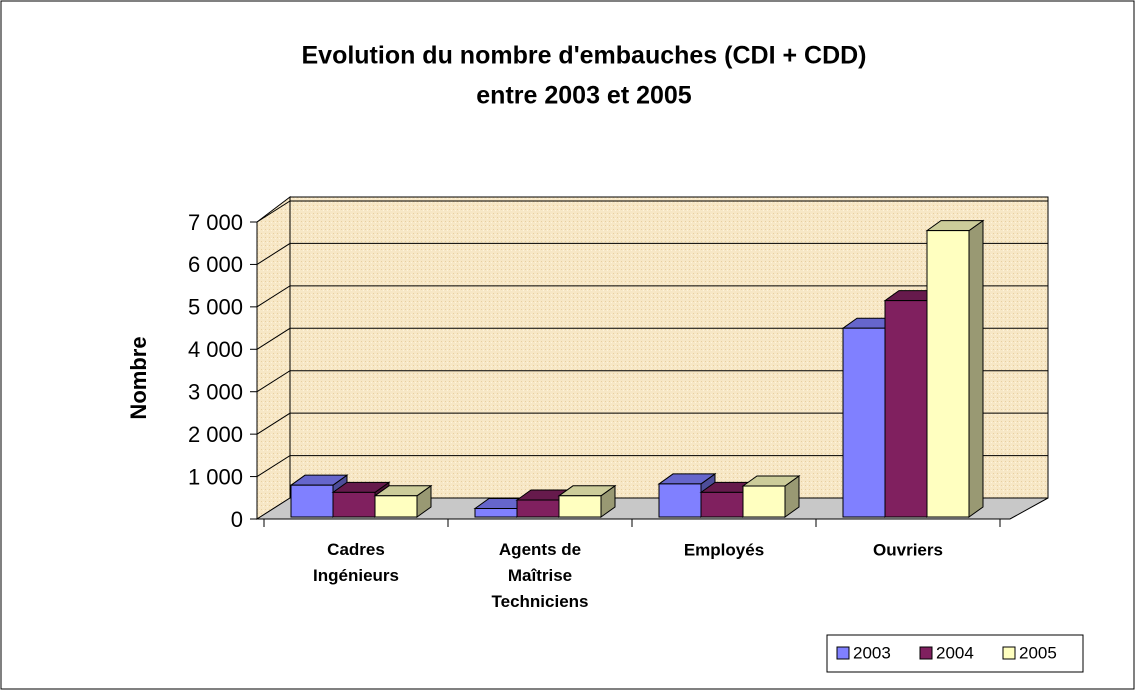  I want to click on legend-label: 2005, so click(1038, 652).